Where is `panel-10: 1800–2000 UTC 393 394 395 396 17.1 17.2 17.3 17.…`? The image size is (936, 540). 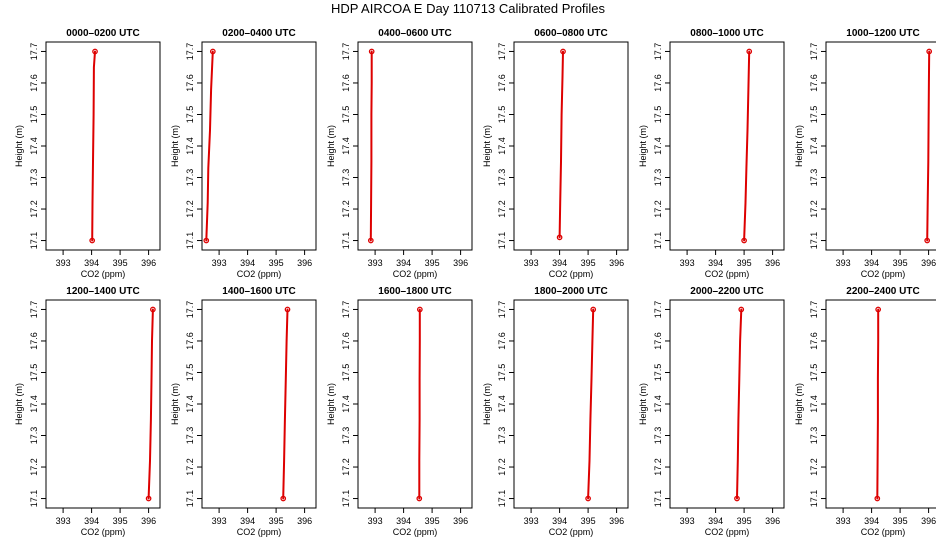 panel-10: 1800–2000 UTC 393 394 395 396 17.1 17.2 17.3 17.… is located at coordinates (555, 411).